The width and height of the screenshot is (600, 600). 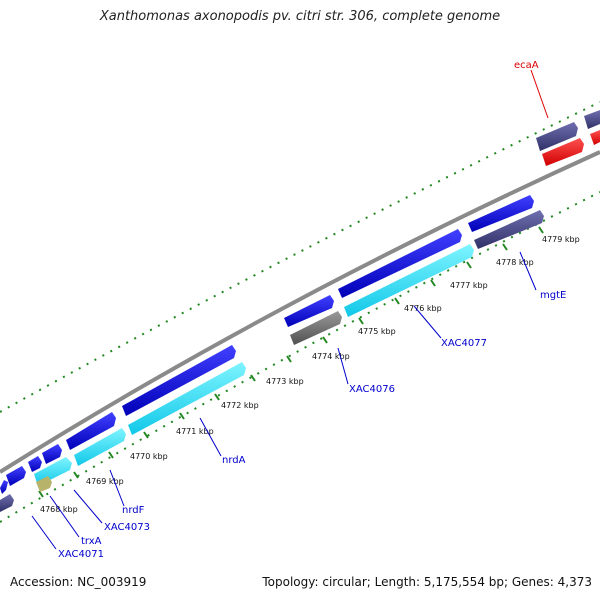 I want to click on accession-text: Accession: NC_003919, so click(x=78, y=582).